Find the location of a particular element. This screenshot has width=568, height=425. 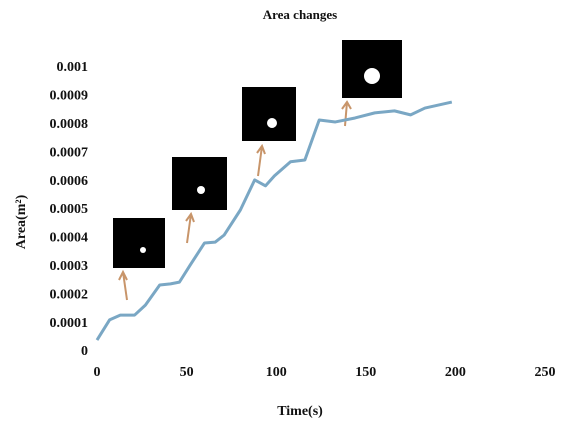

y-tick-label: 0.0009 is located at coordinates (69, 96).